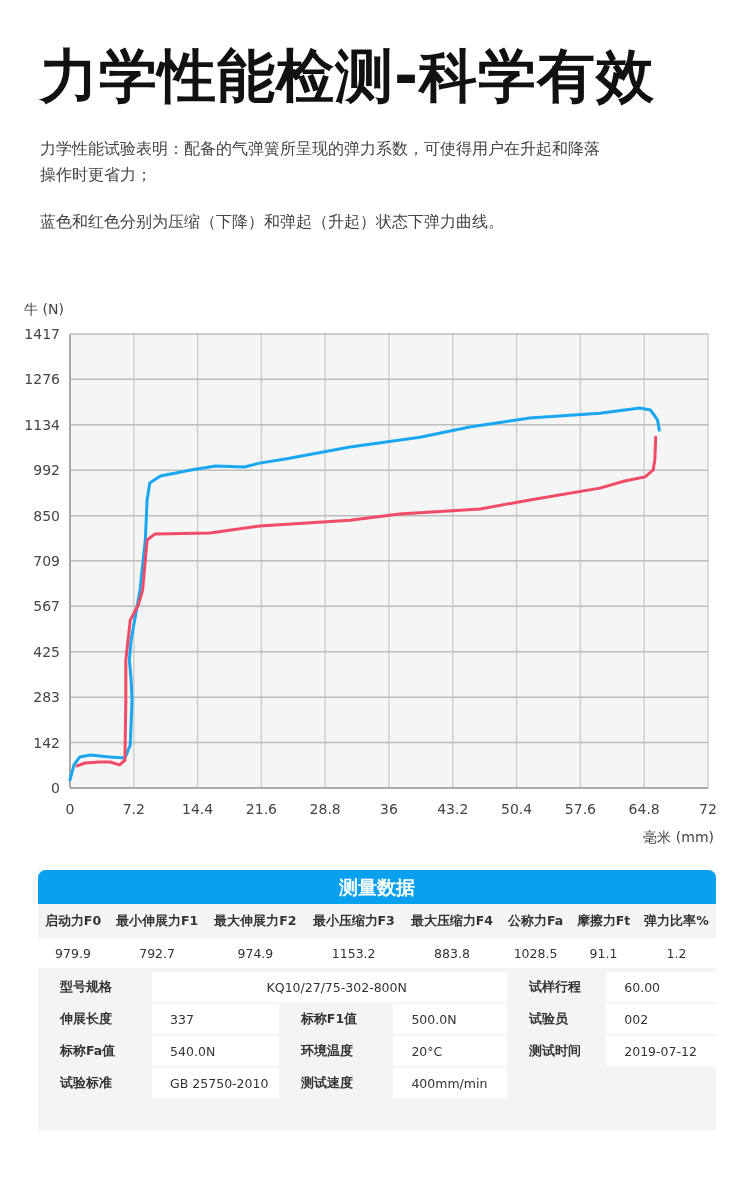 The width and height of the screenshot is (750, 1196). I want to click on text: 启动力F0, so click(73, 921).